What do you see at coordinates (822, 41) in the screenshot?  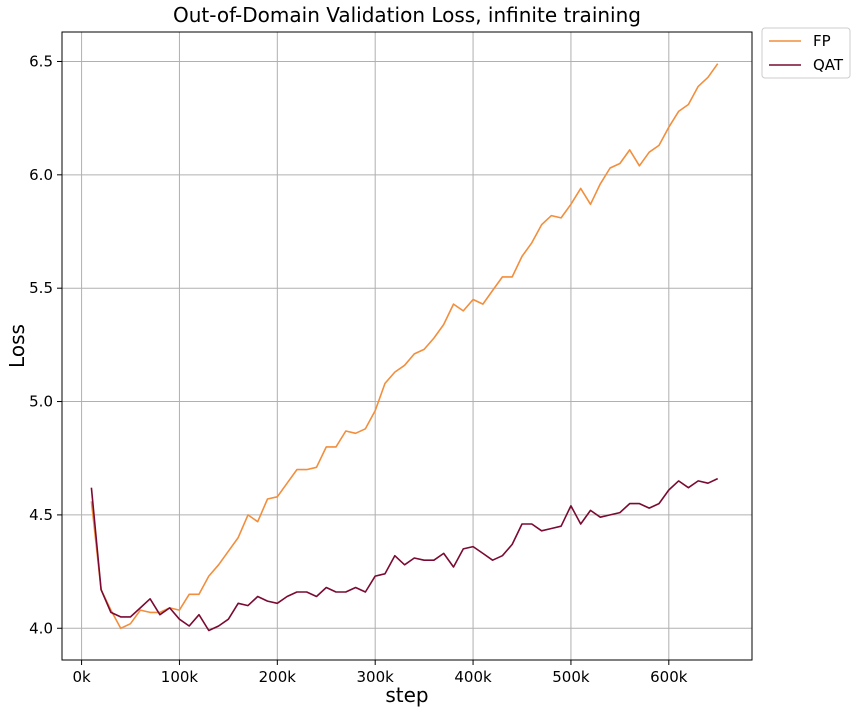 I see `legend-label-fp: FP` at bounding box center [822, 41].